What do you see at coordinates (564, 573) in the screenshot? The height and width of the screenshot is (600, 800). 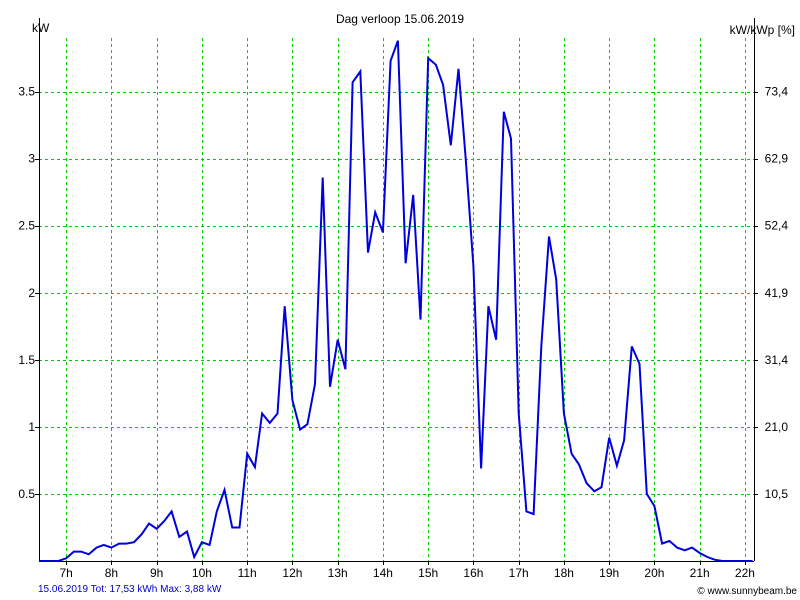 I see `x-tick-label-11: 18h` at bounding box center [564, 573].